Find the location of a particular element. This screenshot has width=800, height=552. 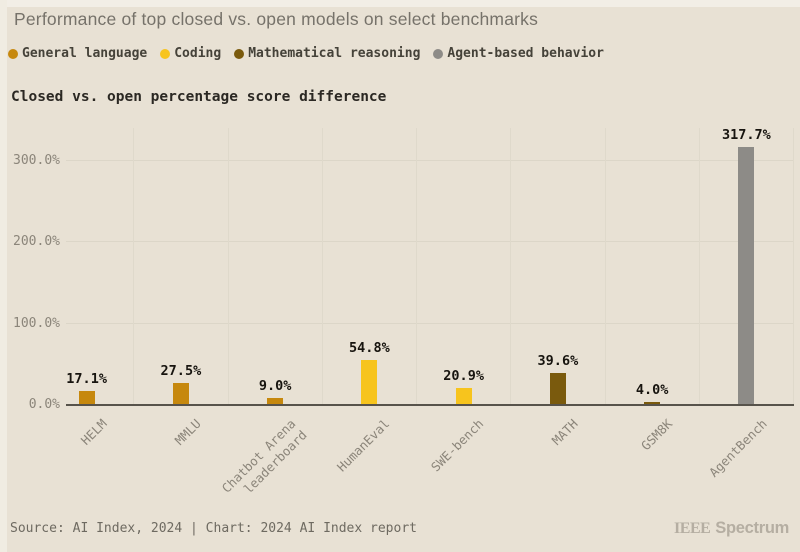

bar-value-label: 17.1% is located at coordinates (86, 379).